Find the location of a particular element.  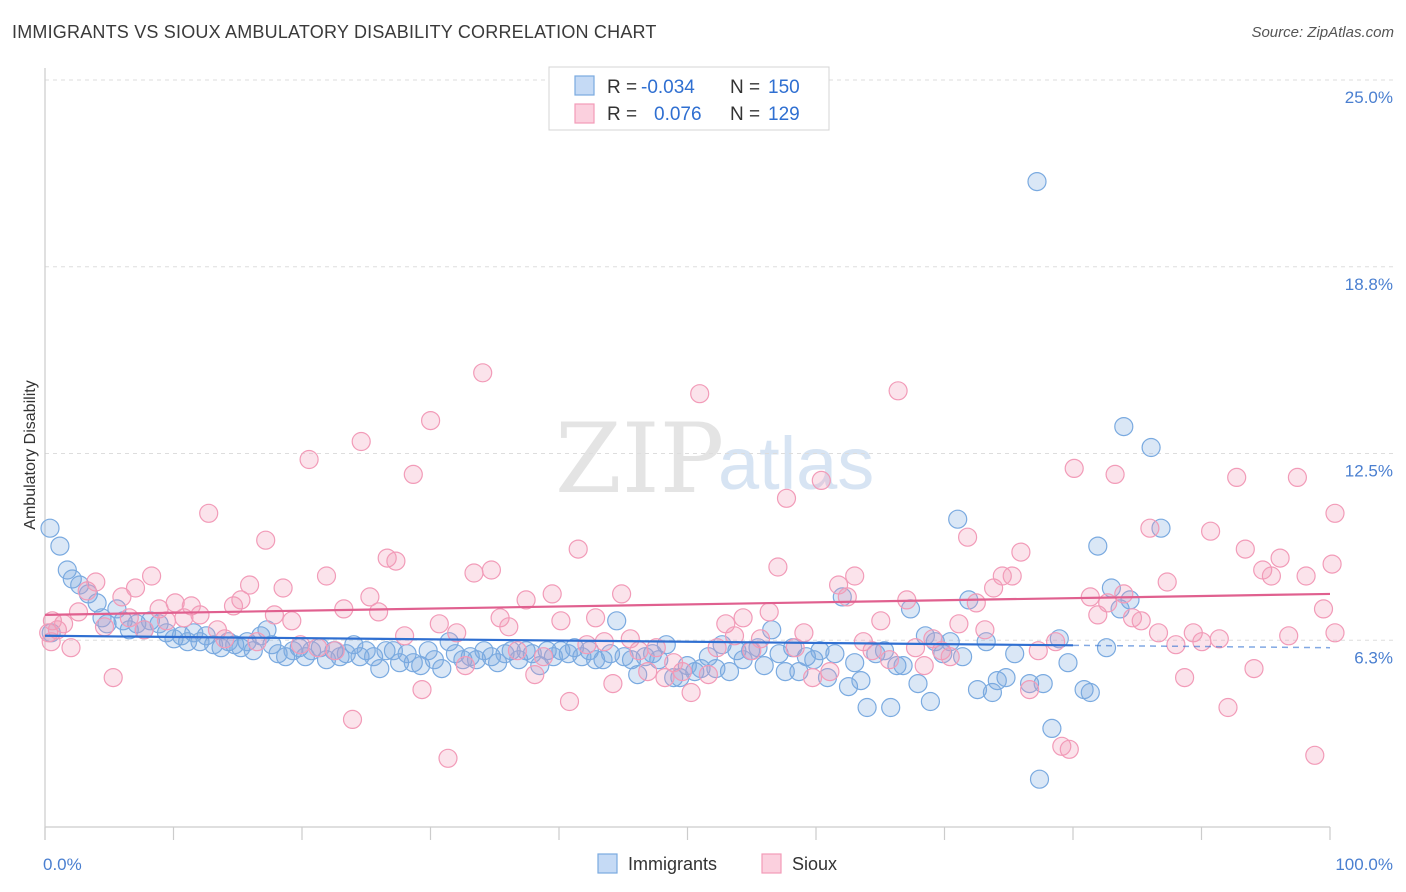

legend-n-label-1: N = is located at coordinates (745, 87).